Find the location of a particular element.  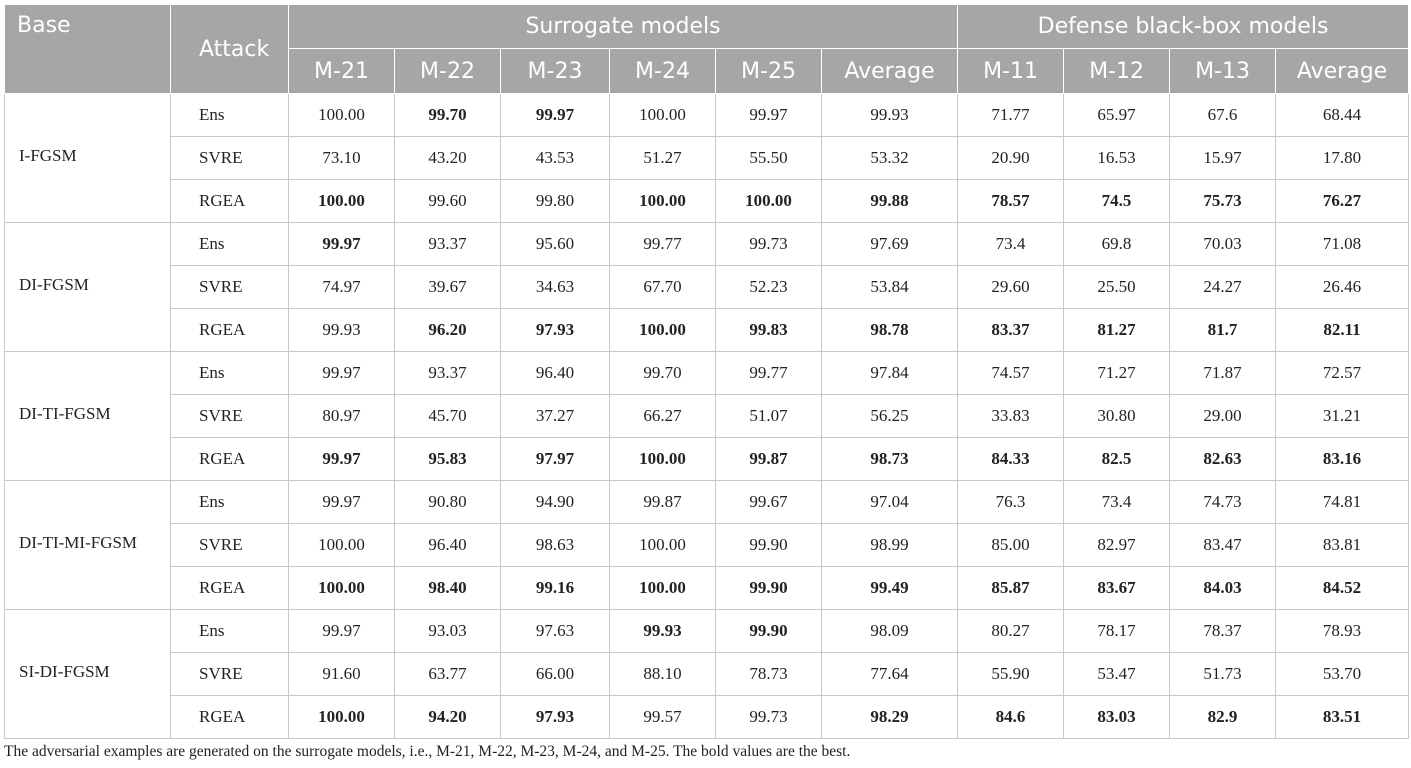

value-cell: 99.16 is located at coordinates (555, 588).